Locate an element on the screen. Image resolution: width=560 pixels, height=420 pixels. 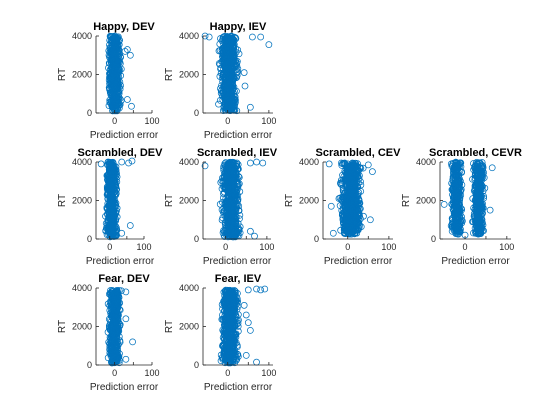
panel-title: Fear, DEV is located at coordinates (124, 279).